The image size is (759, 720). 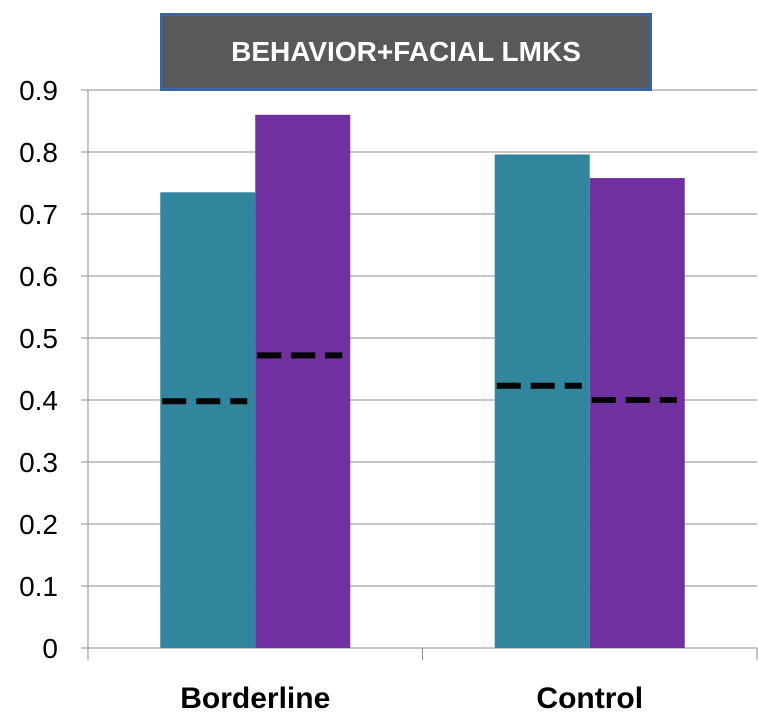 What do you see at coordinates (38, 524) in the screenshot?
I see `y-tick-label: 0.2` at bounding box center [38, 524].